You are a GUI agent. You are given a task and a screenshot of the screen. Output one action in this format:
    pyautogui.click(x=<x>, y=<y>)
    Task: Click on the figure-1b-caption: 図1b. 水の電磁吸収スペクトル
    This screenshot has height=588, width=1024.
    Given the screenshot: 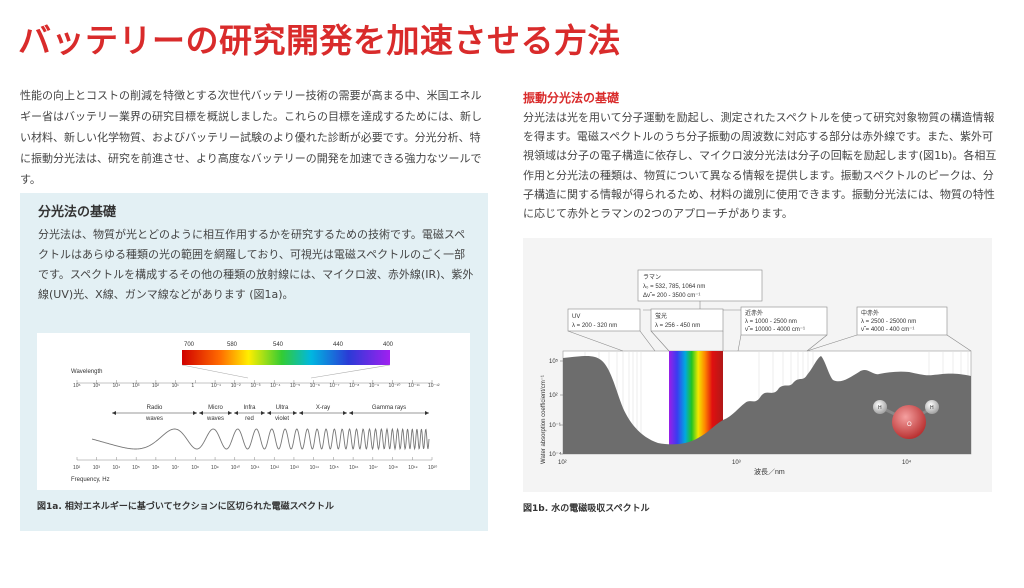 What is the action you would take?
    pyautogui.click(x=586, y=509)
    